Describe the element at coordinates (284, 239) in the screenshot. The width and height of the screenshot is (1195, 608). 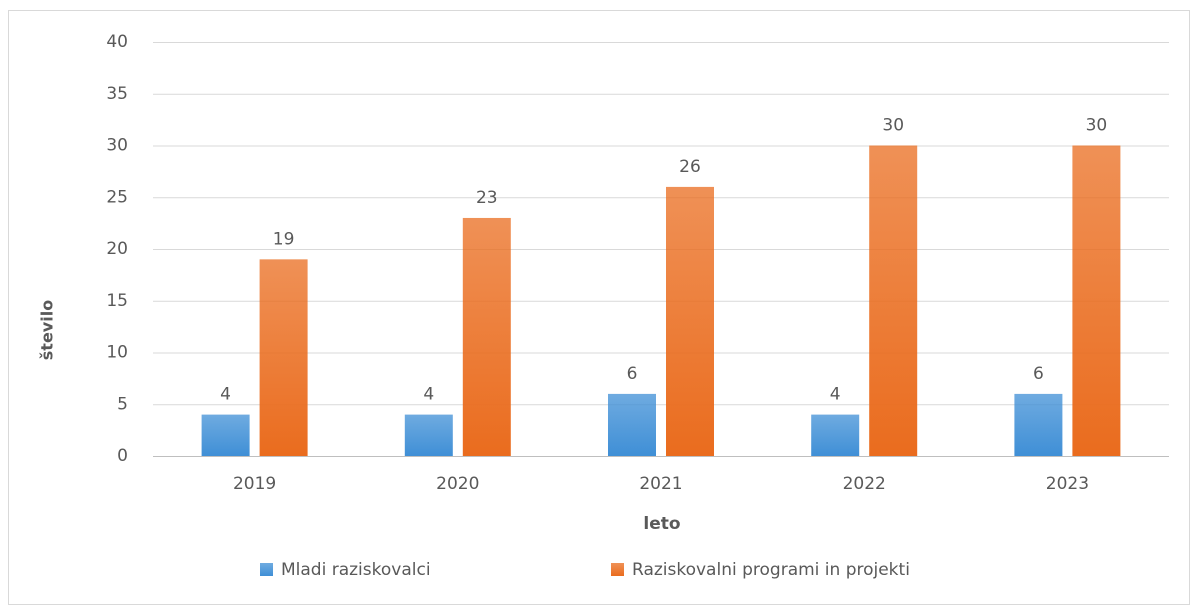
I see `data-label: 19` at that location.